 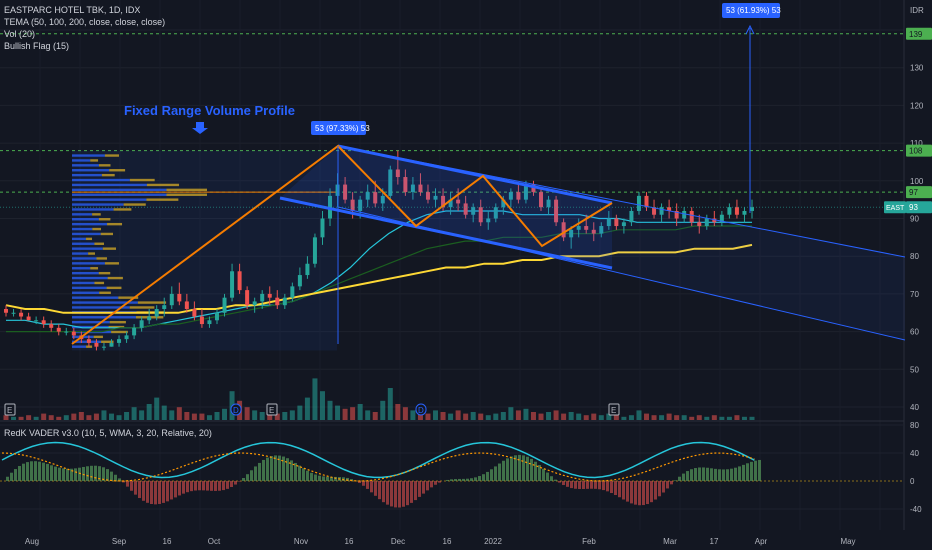 I want to click on indicator-vol: Vol (20), so click(x=20, y=34).